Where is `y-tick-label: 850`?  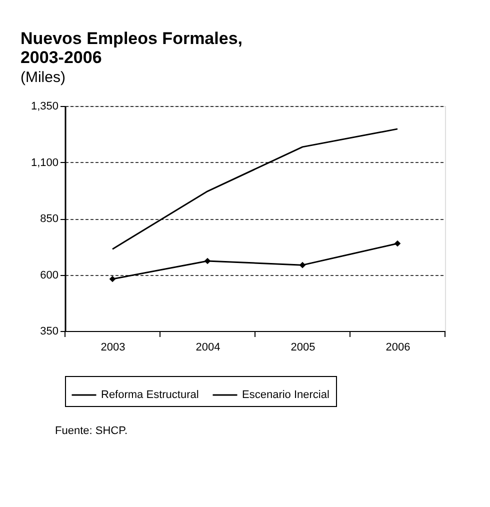 y-tick-label: 850 is located at coordinates (49, 219).